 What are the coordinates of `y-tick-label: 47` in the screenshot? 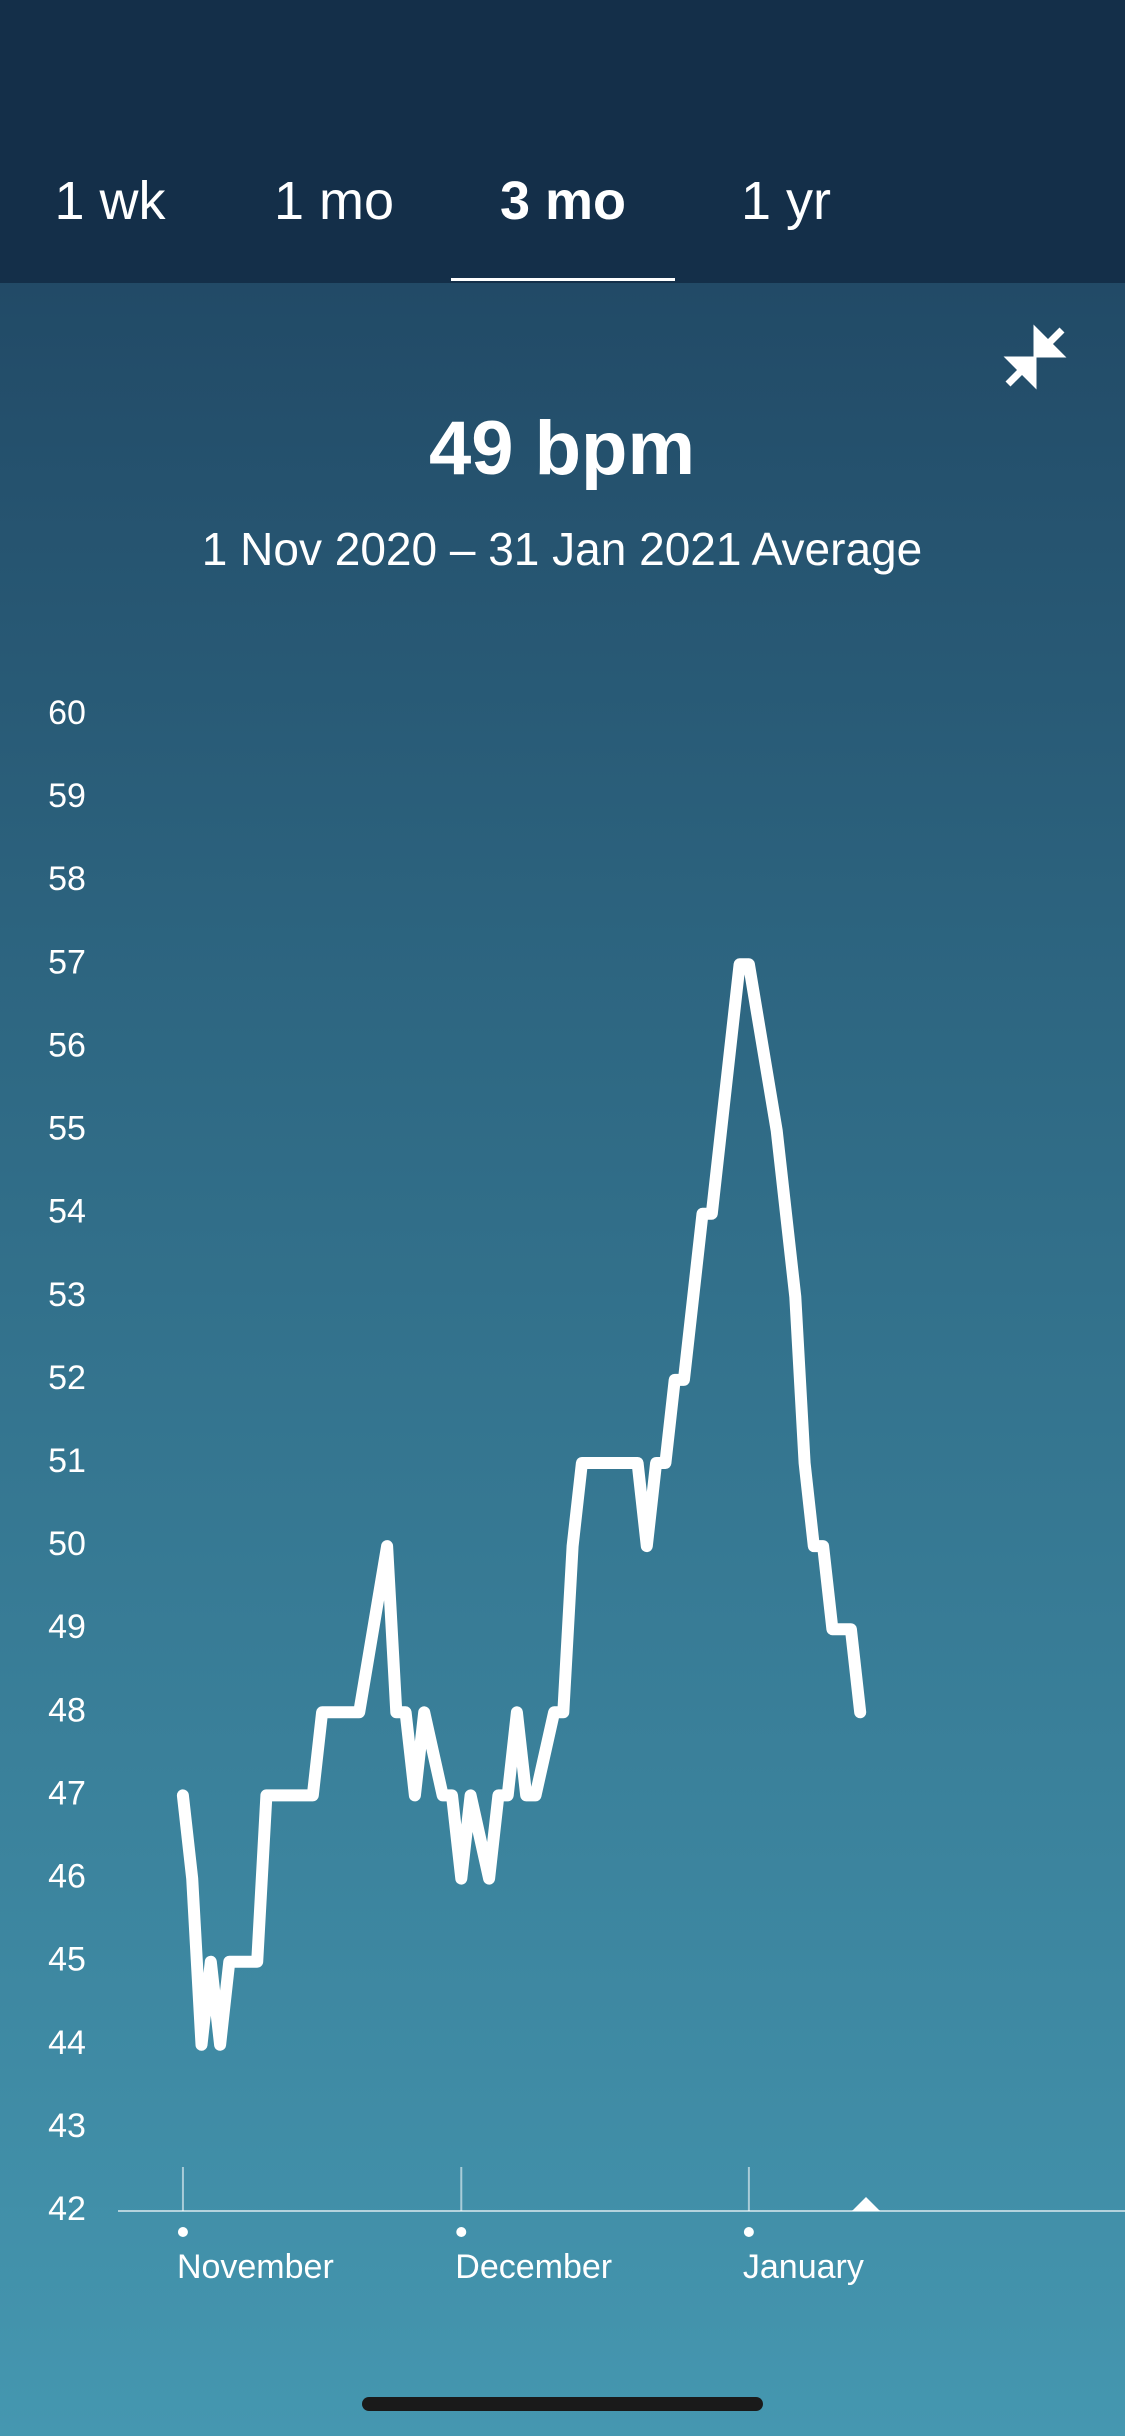 It's located at (67, 1793).